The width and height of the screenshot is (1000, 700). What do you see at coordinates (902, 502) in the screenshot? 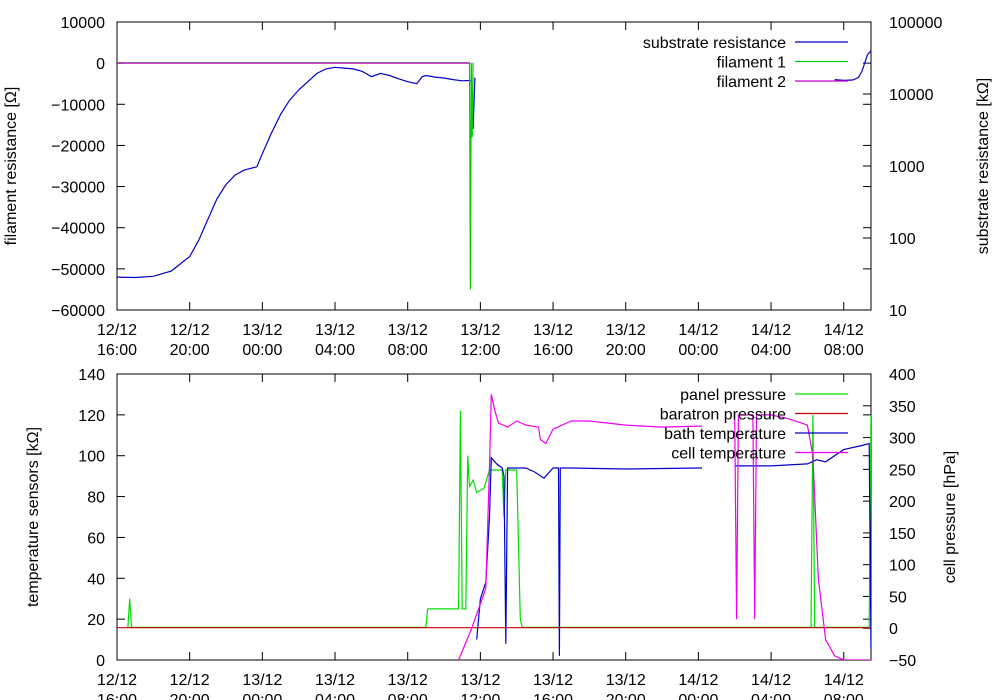
I see `y2-tick-label: 200` at bounding box center [902, 502].